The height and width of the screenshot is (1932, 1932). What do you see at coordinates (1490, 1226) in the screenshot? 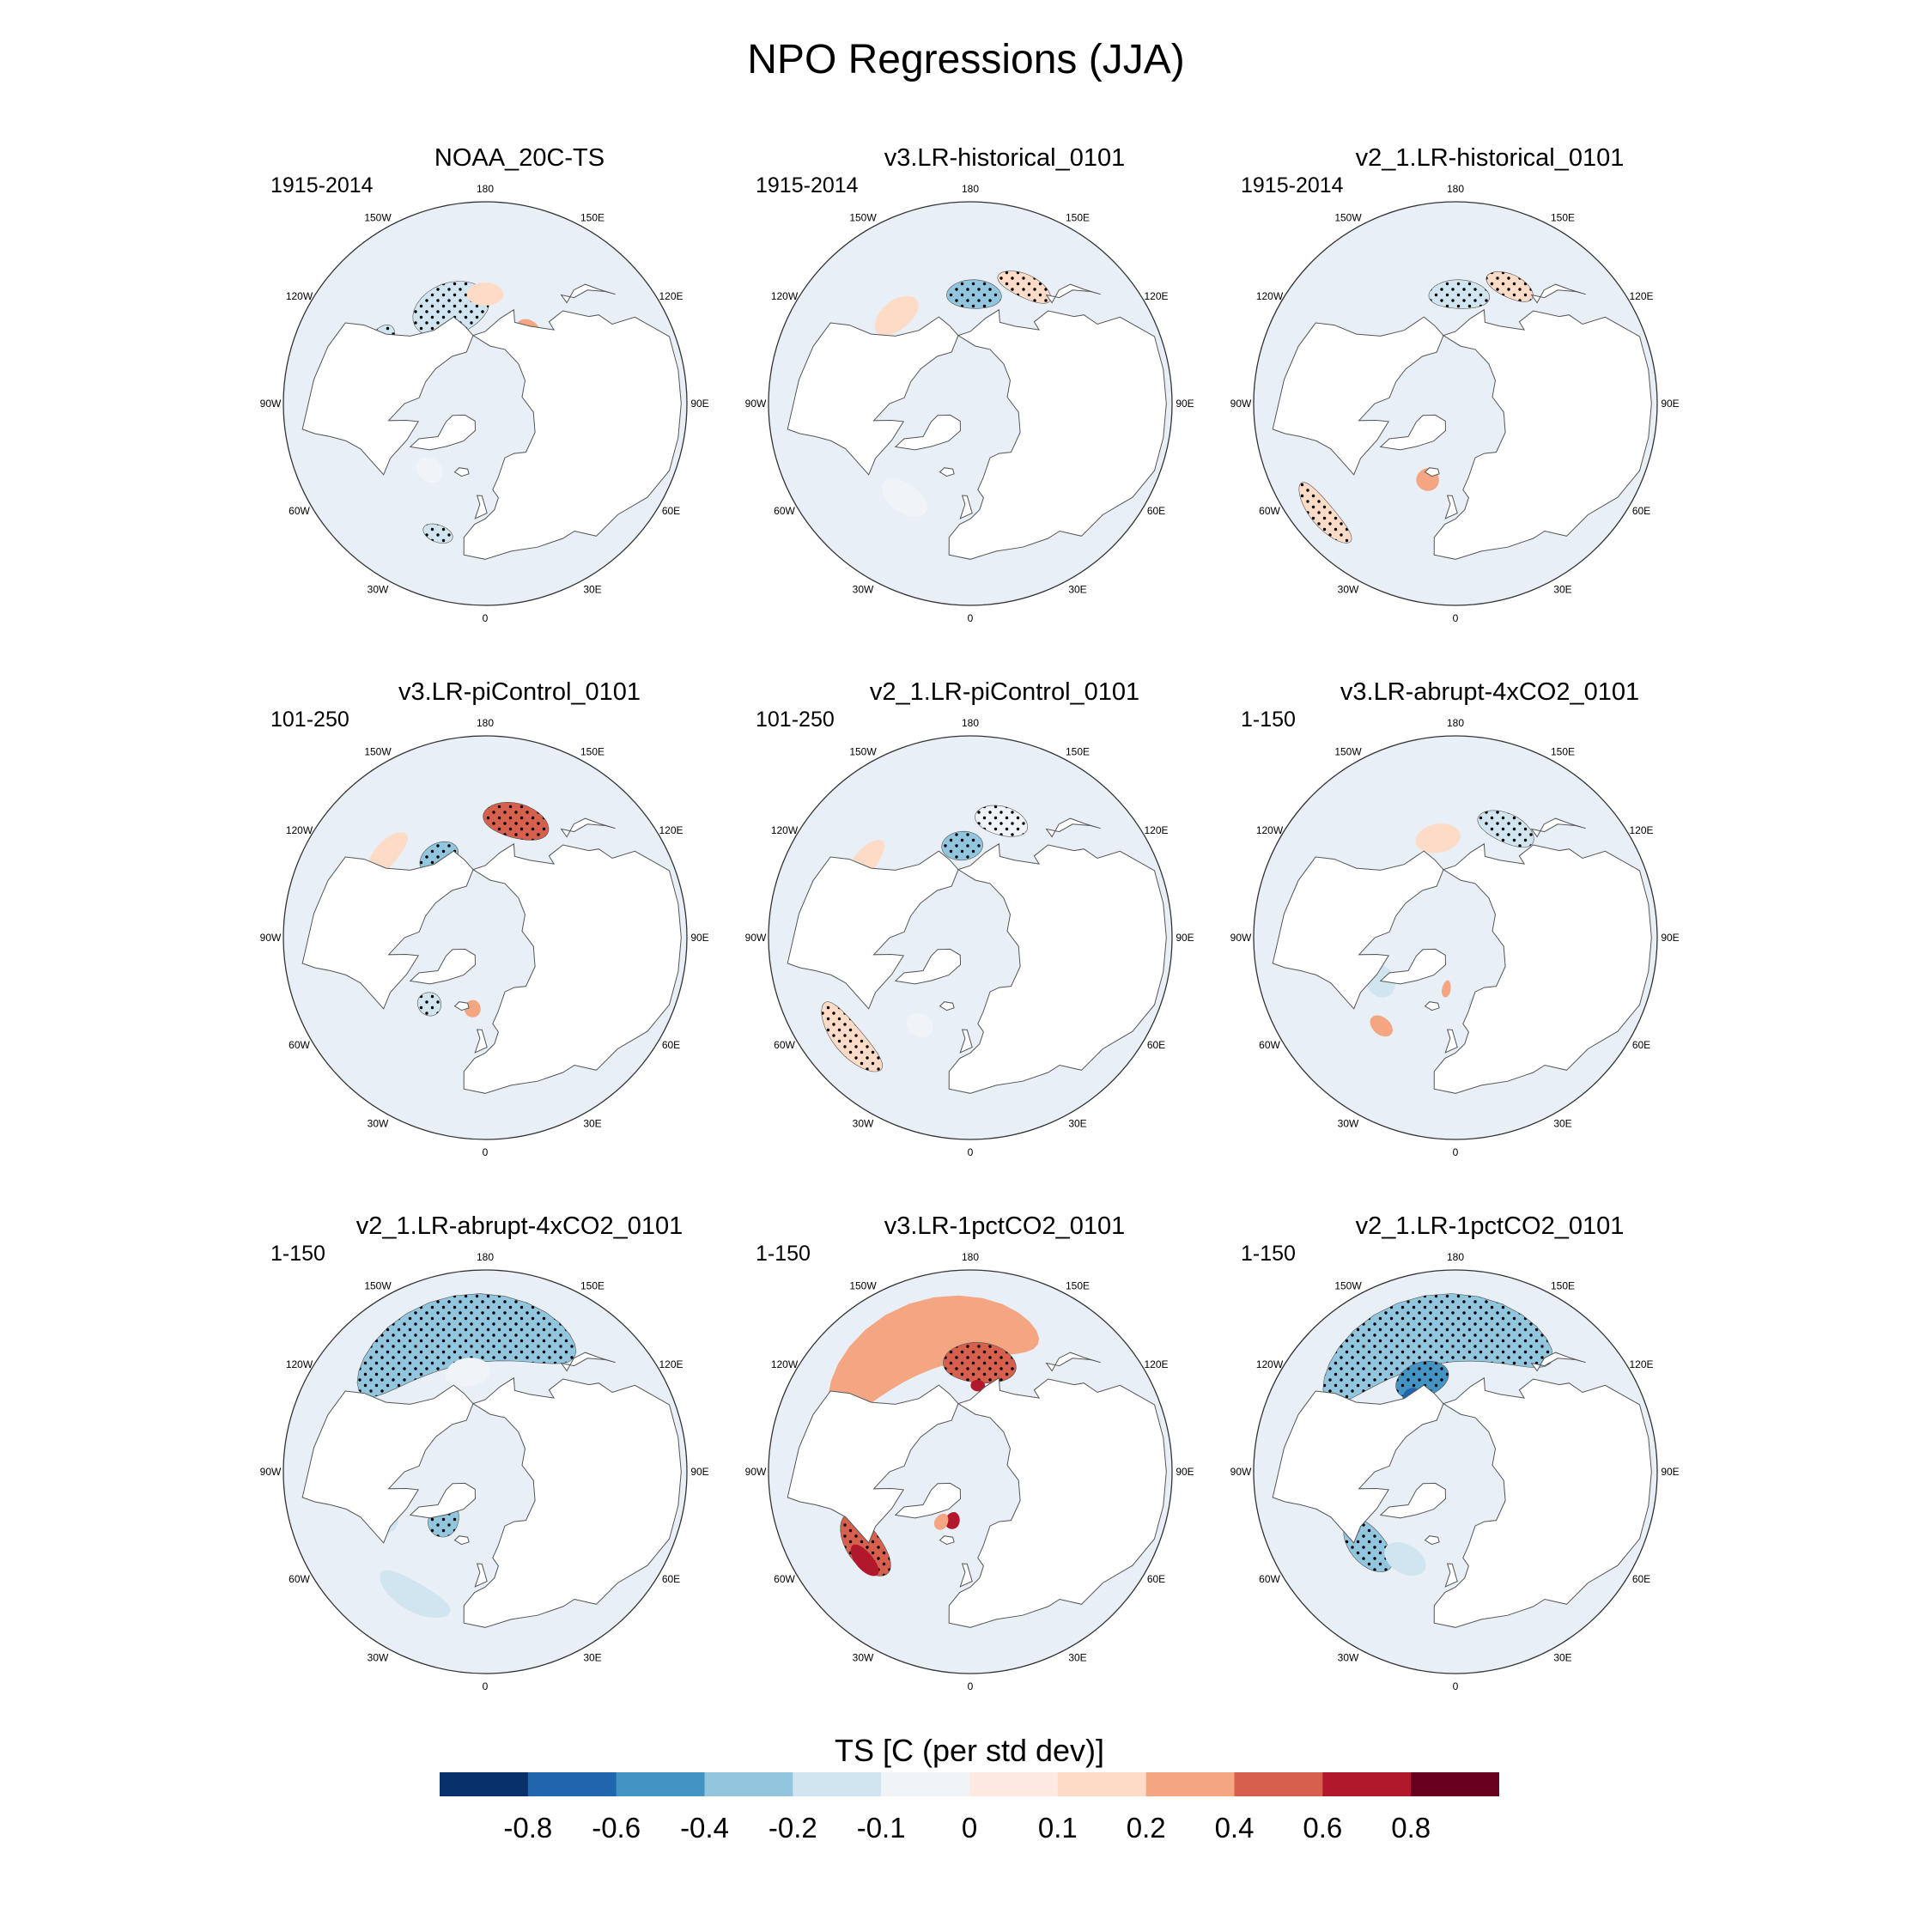
I see `panel-title: v2_1.LR-1pctCO2_0101` at bounding box center [1490, 1226].